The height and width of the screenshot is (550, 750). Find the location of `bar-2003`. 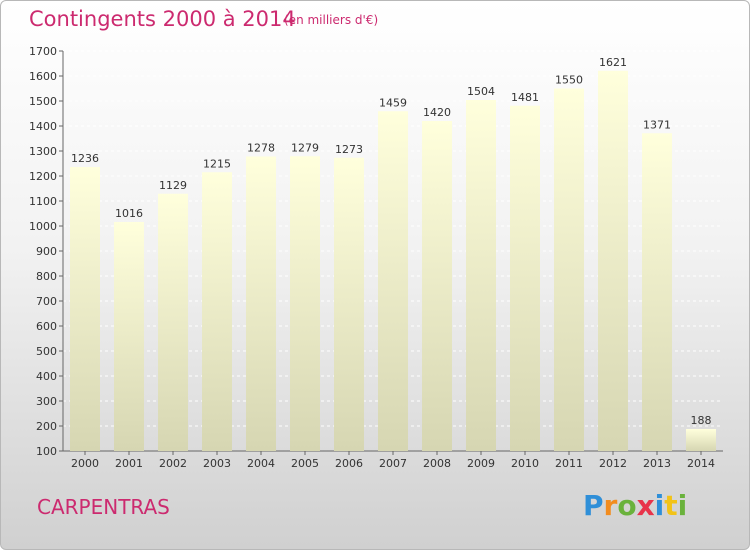

bar-2003 is located at coordinates (217, 311).